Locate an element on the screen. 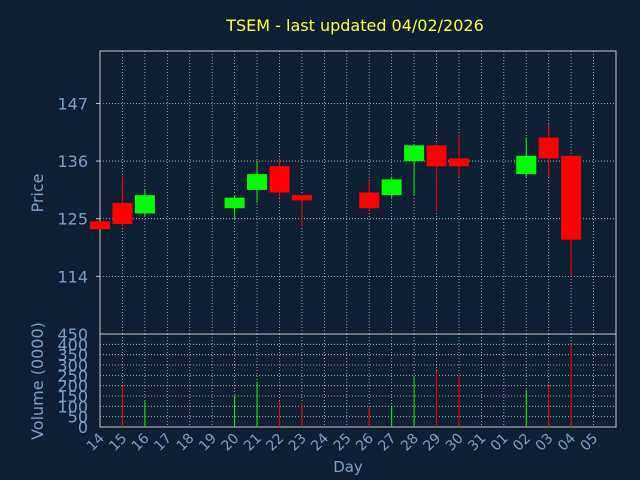 This screenshot has height=480, width=640. volume-tick-label: 300 is located at coordinates (72, 365).